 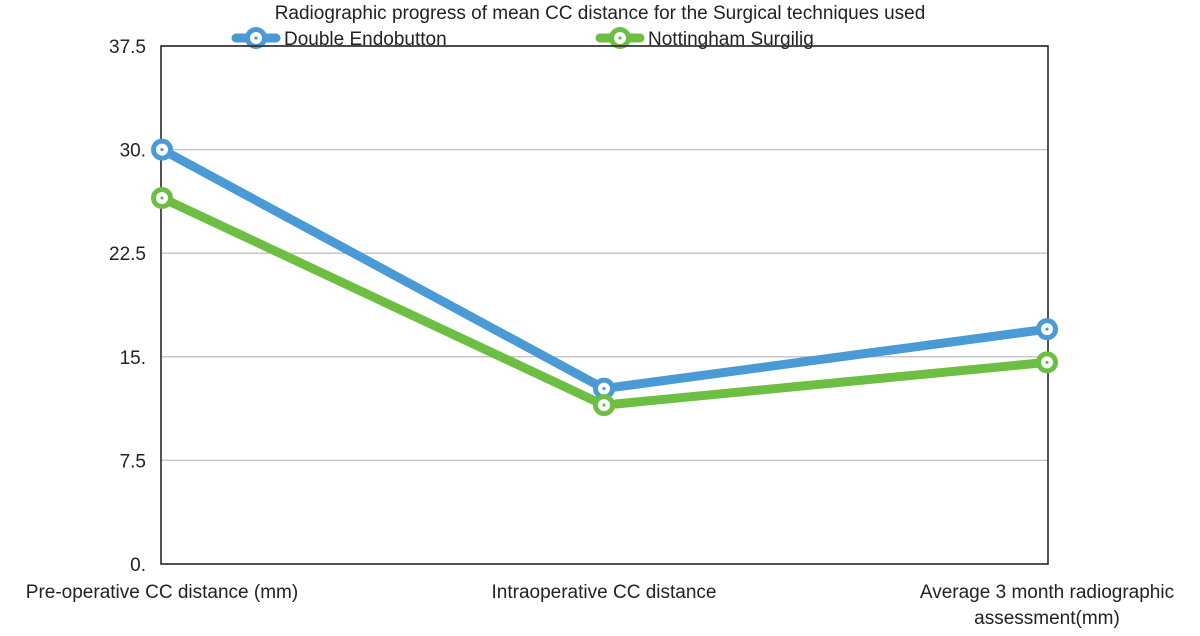 What do you see at coordinates (133, 151) in the screenshot?
I see `y-tick-label: 30.` at bounding box center [133, 151].